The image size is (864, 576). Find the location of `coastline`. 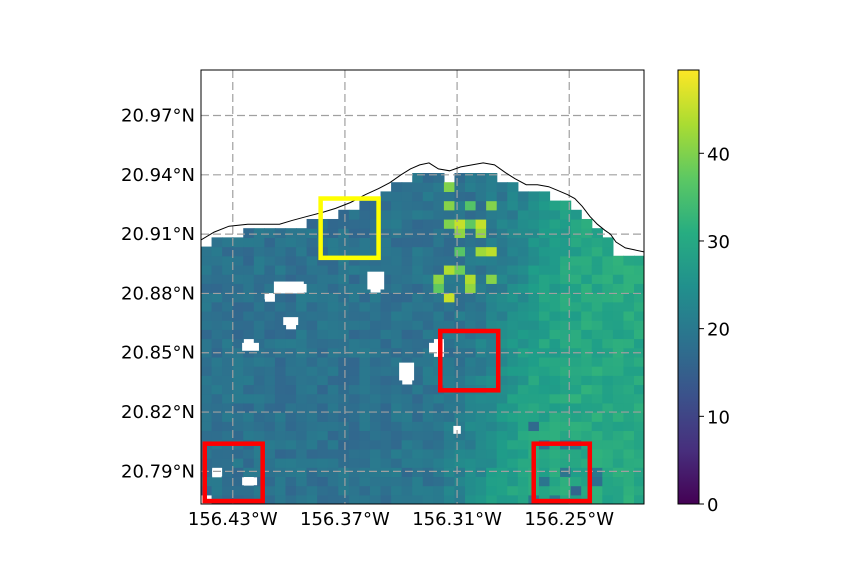

coastline is located at coordinates (422, 207).